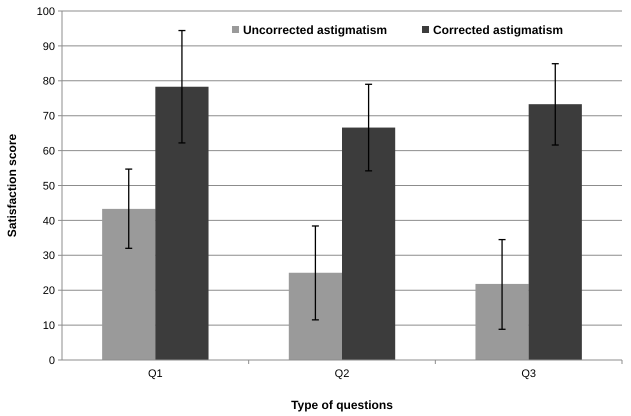 The image size is (631, 416). Describe the element at coordinates (48, 326) in the screenshot. I see `y-tick-label: 10` at that location.